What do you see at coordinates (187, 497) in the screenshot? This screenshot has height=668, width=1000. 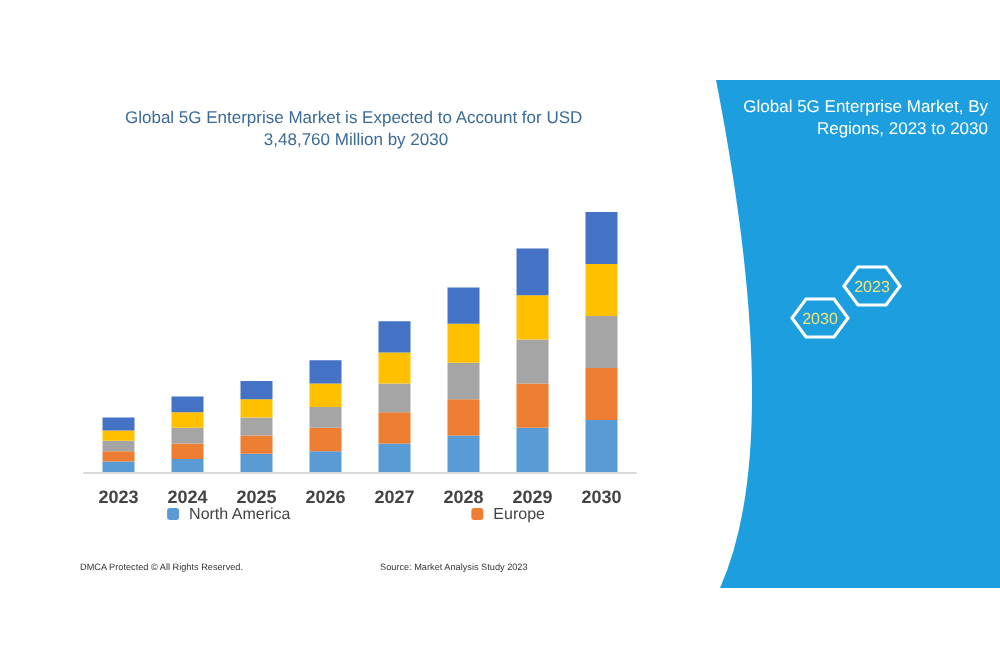 I see `x-tick-label: 2024` at bounding box center [187, 497].